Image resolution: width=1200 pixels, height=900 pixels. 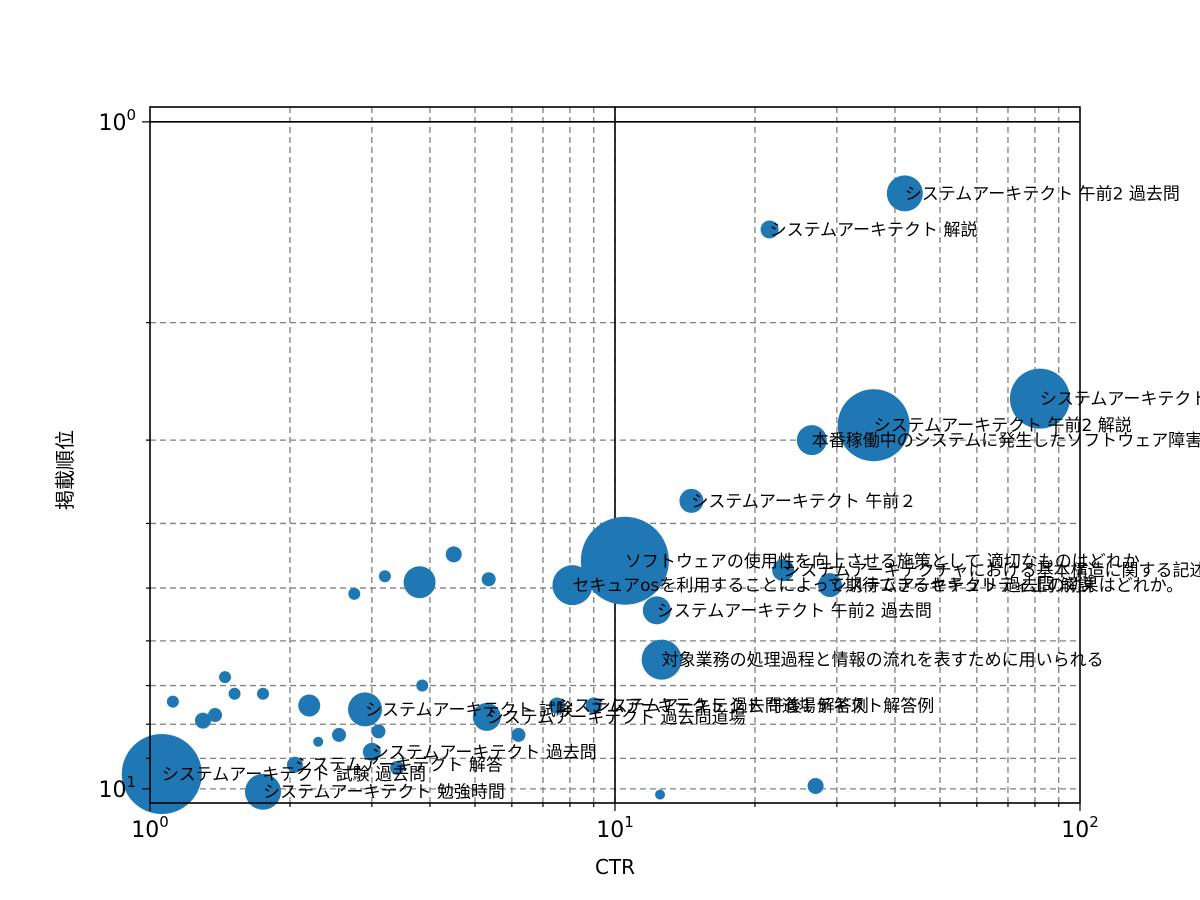 I want to click on point-label: システムアーキテクト 試験 過去問, so click(x=294, y=775).